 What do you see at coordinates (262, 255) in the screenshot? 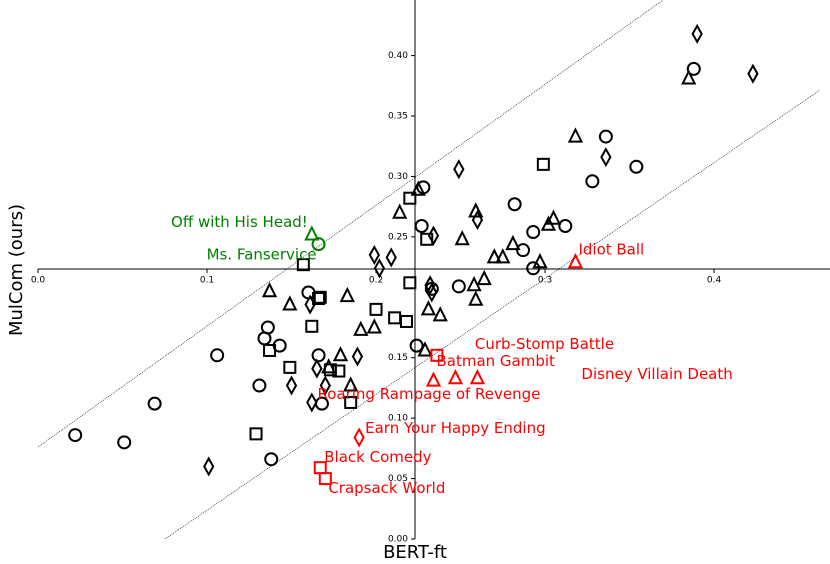
I see `annotation: Ms. Fanservice` at bounding box center [262, 255].